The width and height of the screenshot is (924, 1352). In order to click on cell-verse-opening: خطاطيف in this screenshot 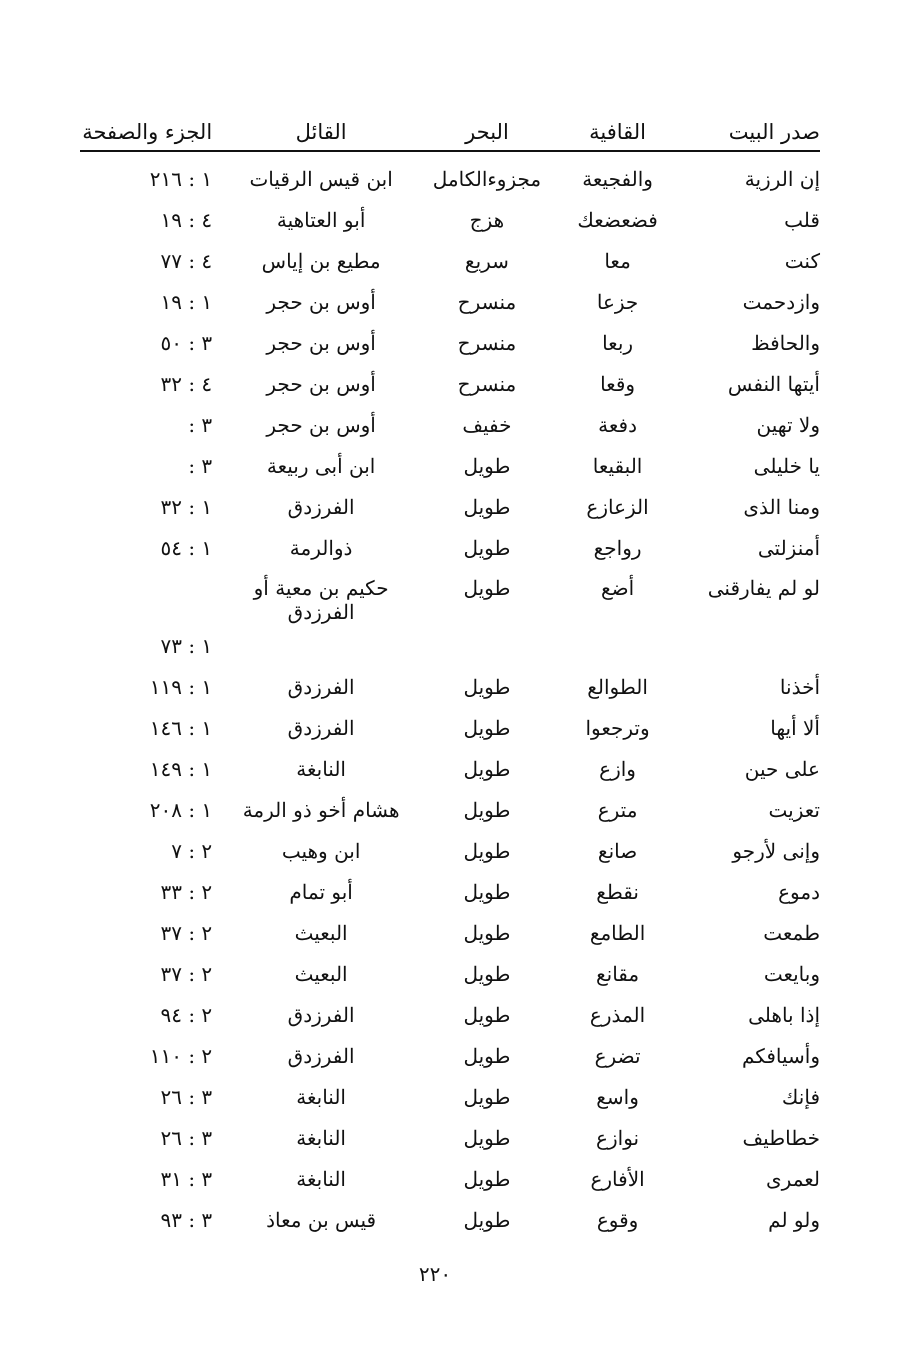, I will do `click(781, 1137)`.